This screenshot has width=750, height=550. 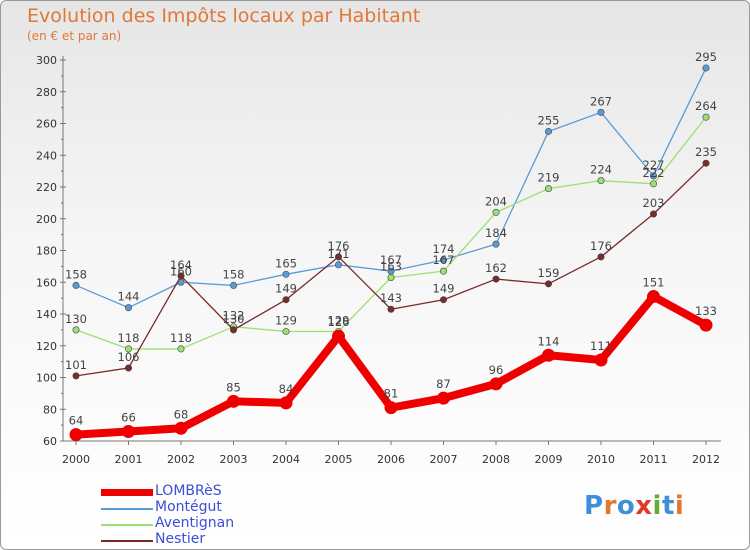 What do you see at coordinates (181, 265) in the screenshot?
I see `data-label: 164` at bounding box center [181, 265].